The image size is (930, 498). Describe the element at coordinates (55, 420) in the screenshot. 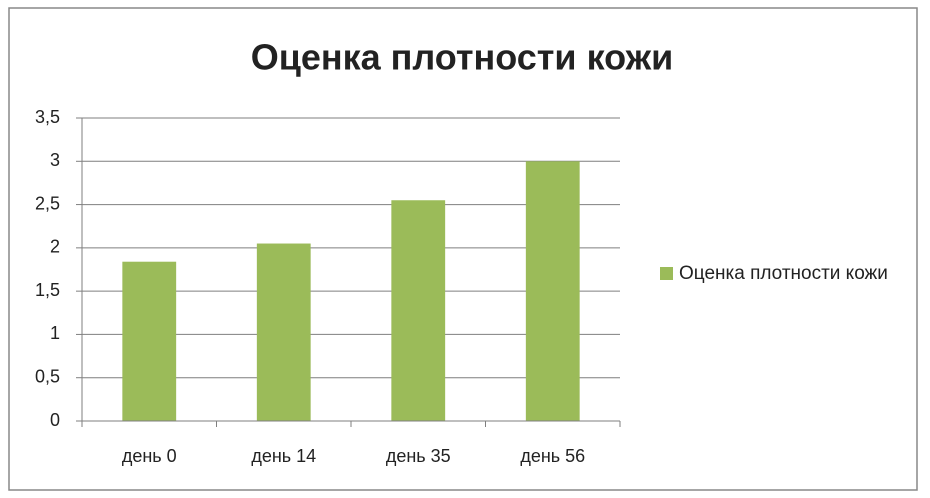

I see `y-tick-label: 0` at that location.